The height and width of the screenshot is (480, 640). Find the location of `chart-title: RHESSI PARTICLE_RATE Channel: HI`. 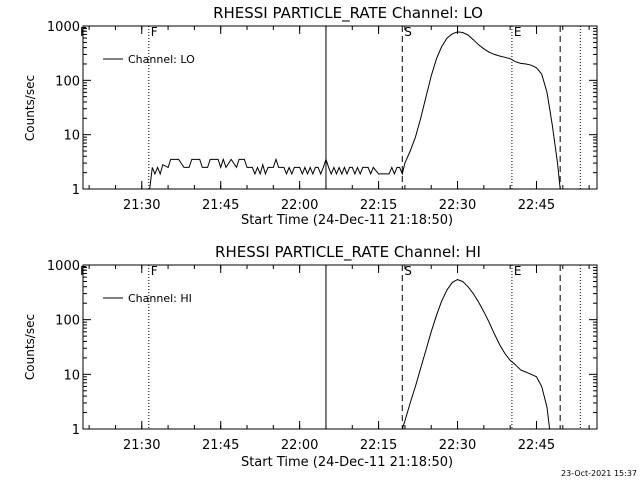

chart-title: RHESSI PARTICLE_RATE Channel: HI is located at coordinates (348, 252).